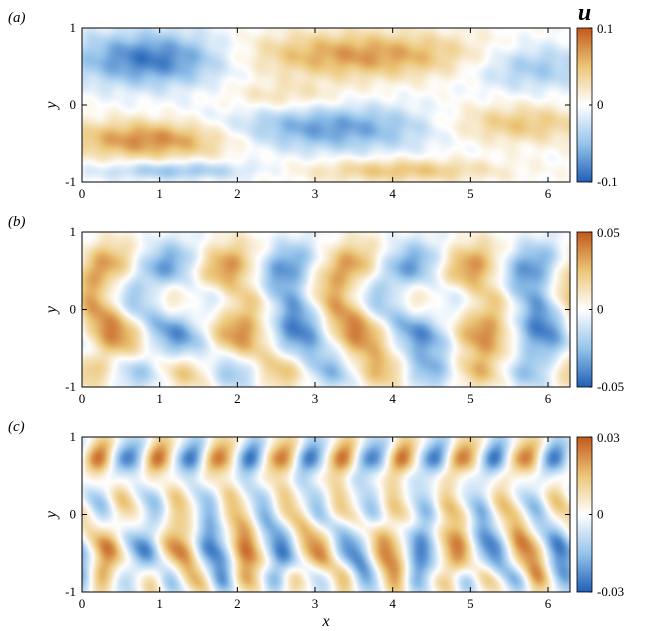 The height and width of the screenshot is (631, 664). I want to click on panel-label: (a), so click(17, 18).